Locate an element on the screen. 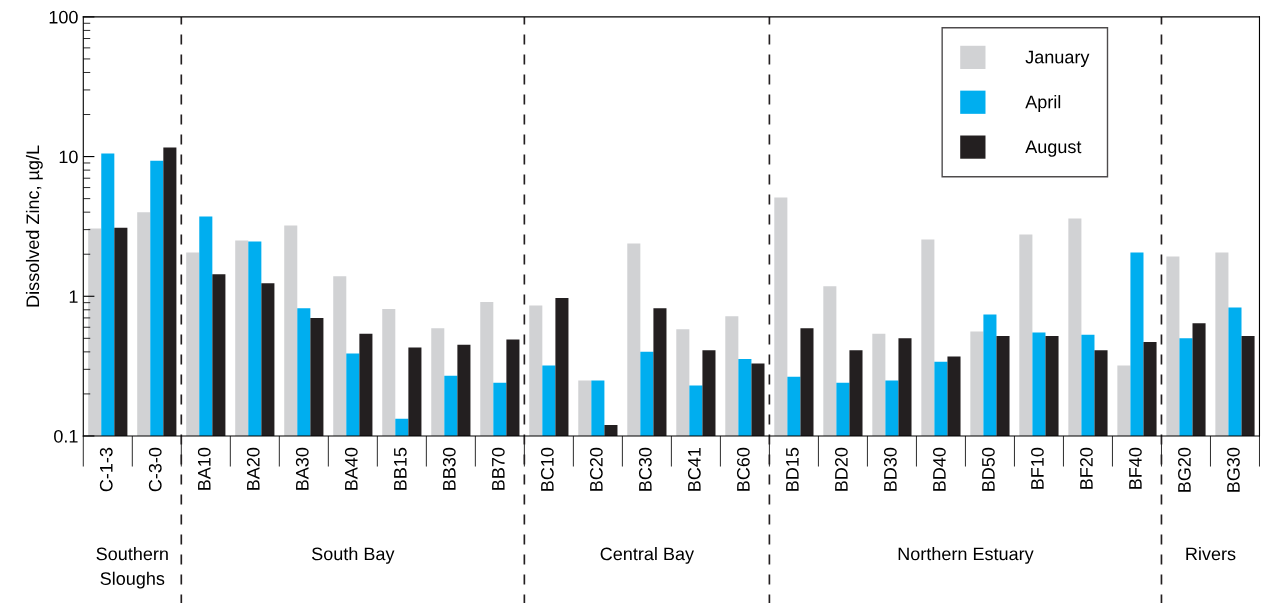  x-tick-label: BG20 is located at coordinates (1184, 469).